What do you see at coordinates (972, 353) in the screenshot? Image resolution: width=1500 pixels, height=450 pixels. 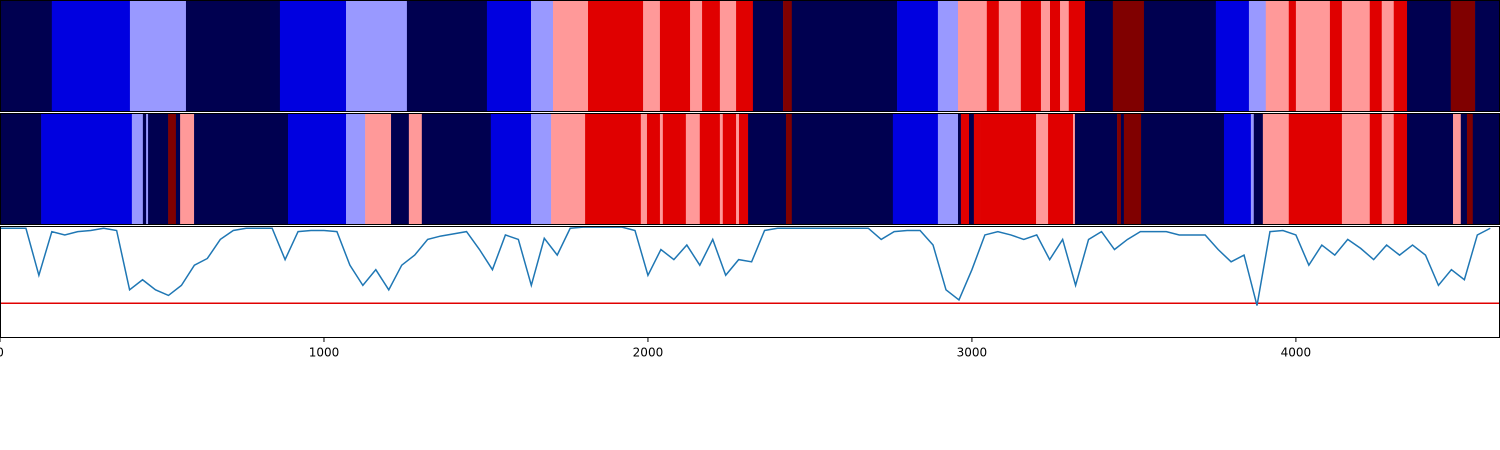 I see `x-tick-label: 3000` at bounding box center [972, 353].